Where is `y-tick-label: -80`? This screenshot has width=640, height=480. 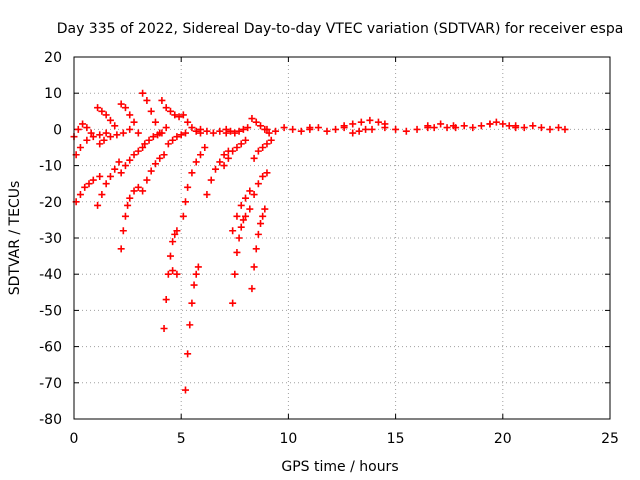 y-tick-label: -80 is located at coordinates (50, 420).